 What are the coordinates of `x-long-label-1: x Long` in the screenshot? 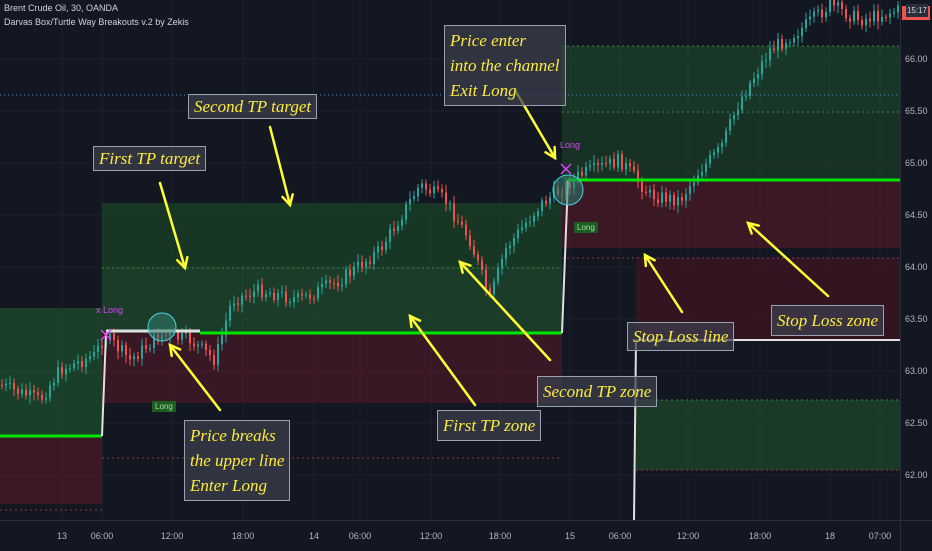 It's located at (110, 310).